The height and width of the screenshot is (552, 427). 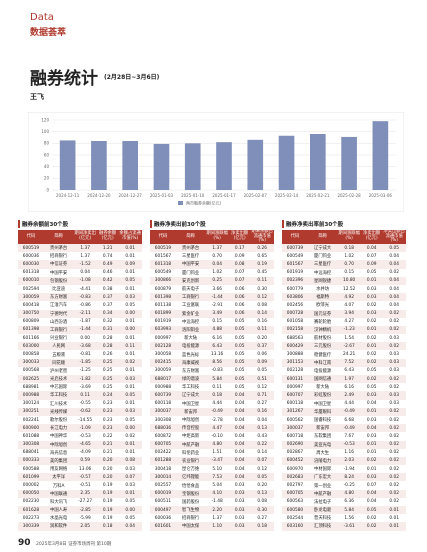 What do you see at coordinates (217, 313) in the screenshot?
I see `cell: 3.49` at bounding box center [217, 313].